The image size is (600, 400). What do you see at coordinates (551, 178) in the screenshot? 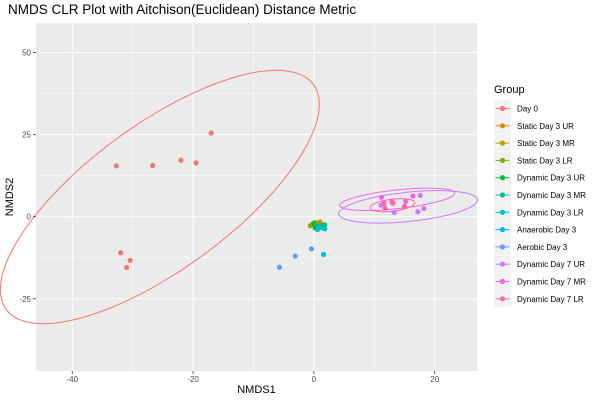
I see `legend-label: Dynamic Day 3 UR` at bounding box center [551, 178].